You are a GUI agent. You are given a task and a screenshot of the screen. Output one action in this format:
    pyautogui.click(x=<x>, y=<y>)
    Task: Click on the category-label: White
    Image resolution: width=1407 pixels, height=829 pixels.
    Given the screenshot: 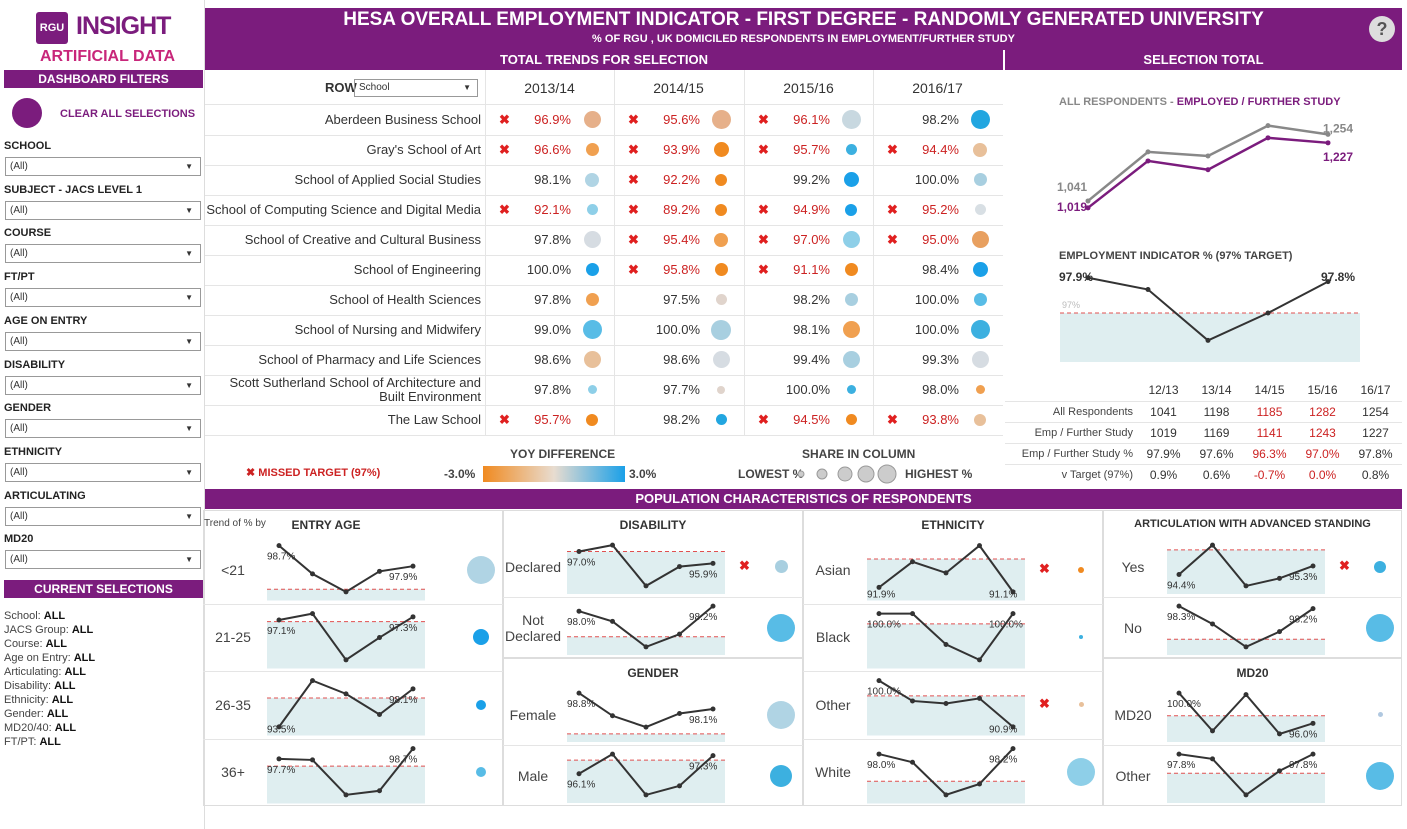 What is the action you would take?
    pyautogui.click(x=833, y=772)
    